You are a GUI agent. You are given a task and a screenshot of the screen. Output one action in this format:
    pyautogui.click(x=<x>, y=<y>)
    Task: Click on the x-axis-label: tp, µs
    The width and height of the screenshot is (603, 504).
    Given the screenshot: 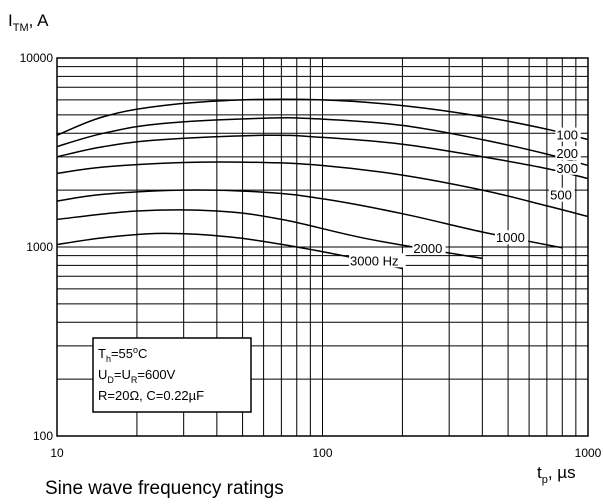 What is the action you would take?
    pyautogui.click(x=556, y=474)
    